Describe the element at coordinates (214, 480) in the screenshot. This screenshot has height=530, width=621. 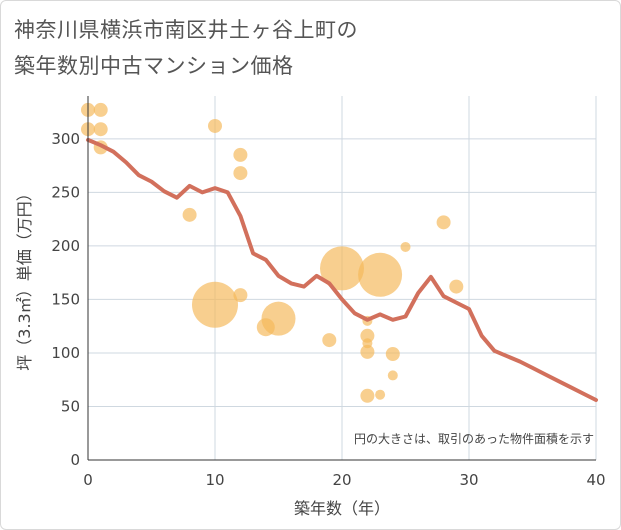
I see `x-tick-label: 10` at that location.